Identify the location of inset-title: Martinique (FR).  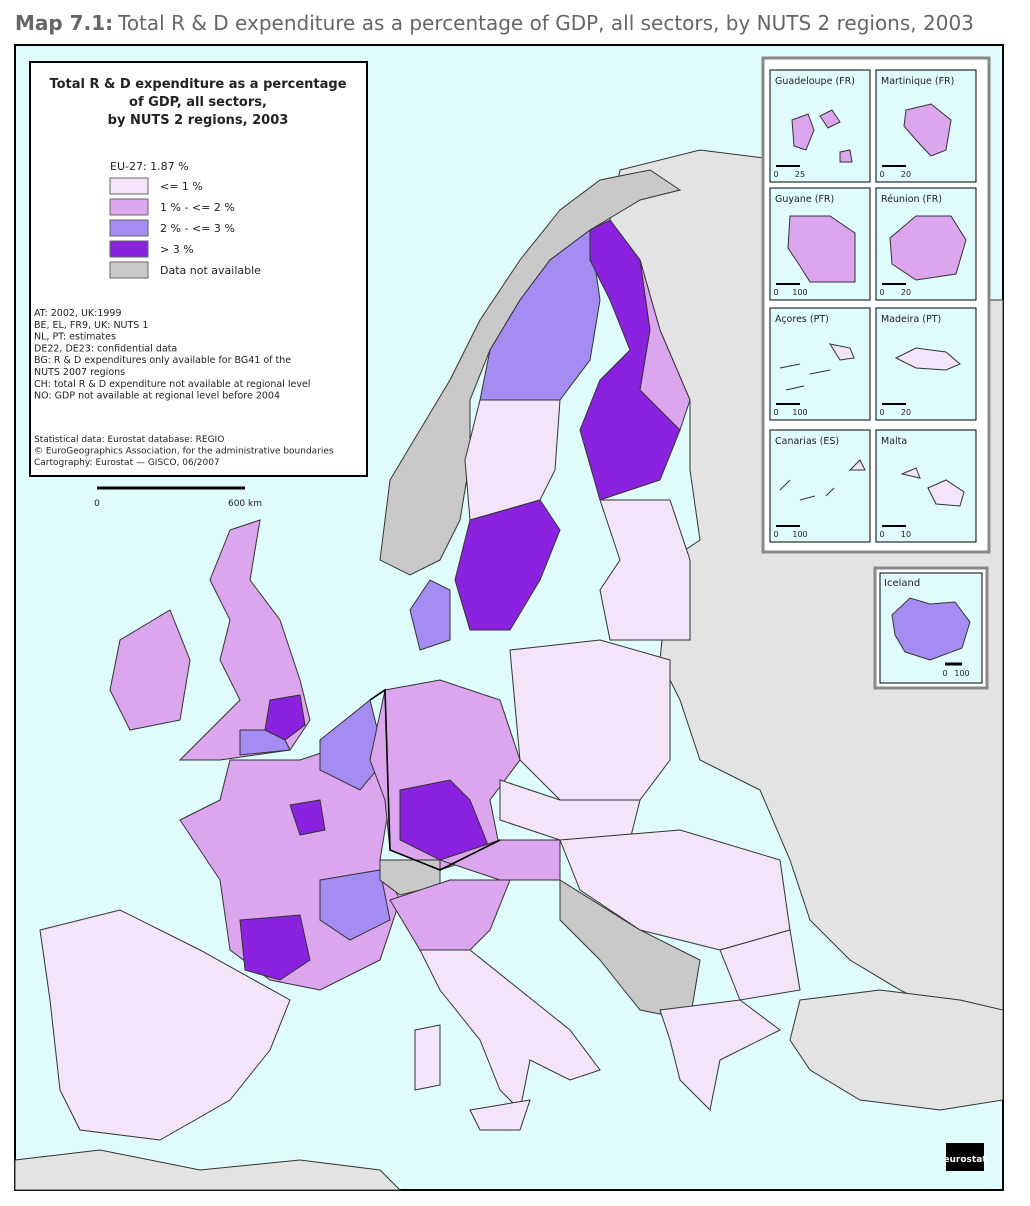
(917, 81).